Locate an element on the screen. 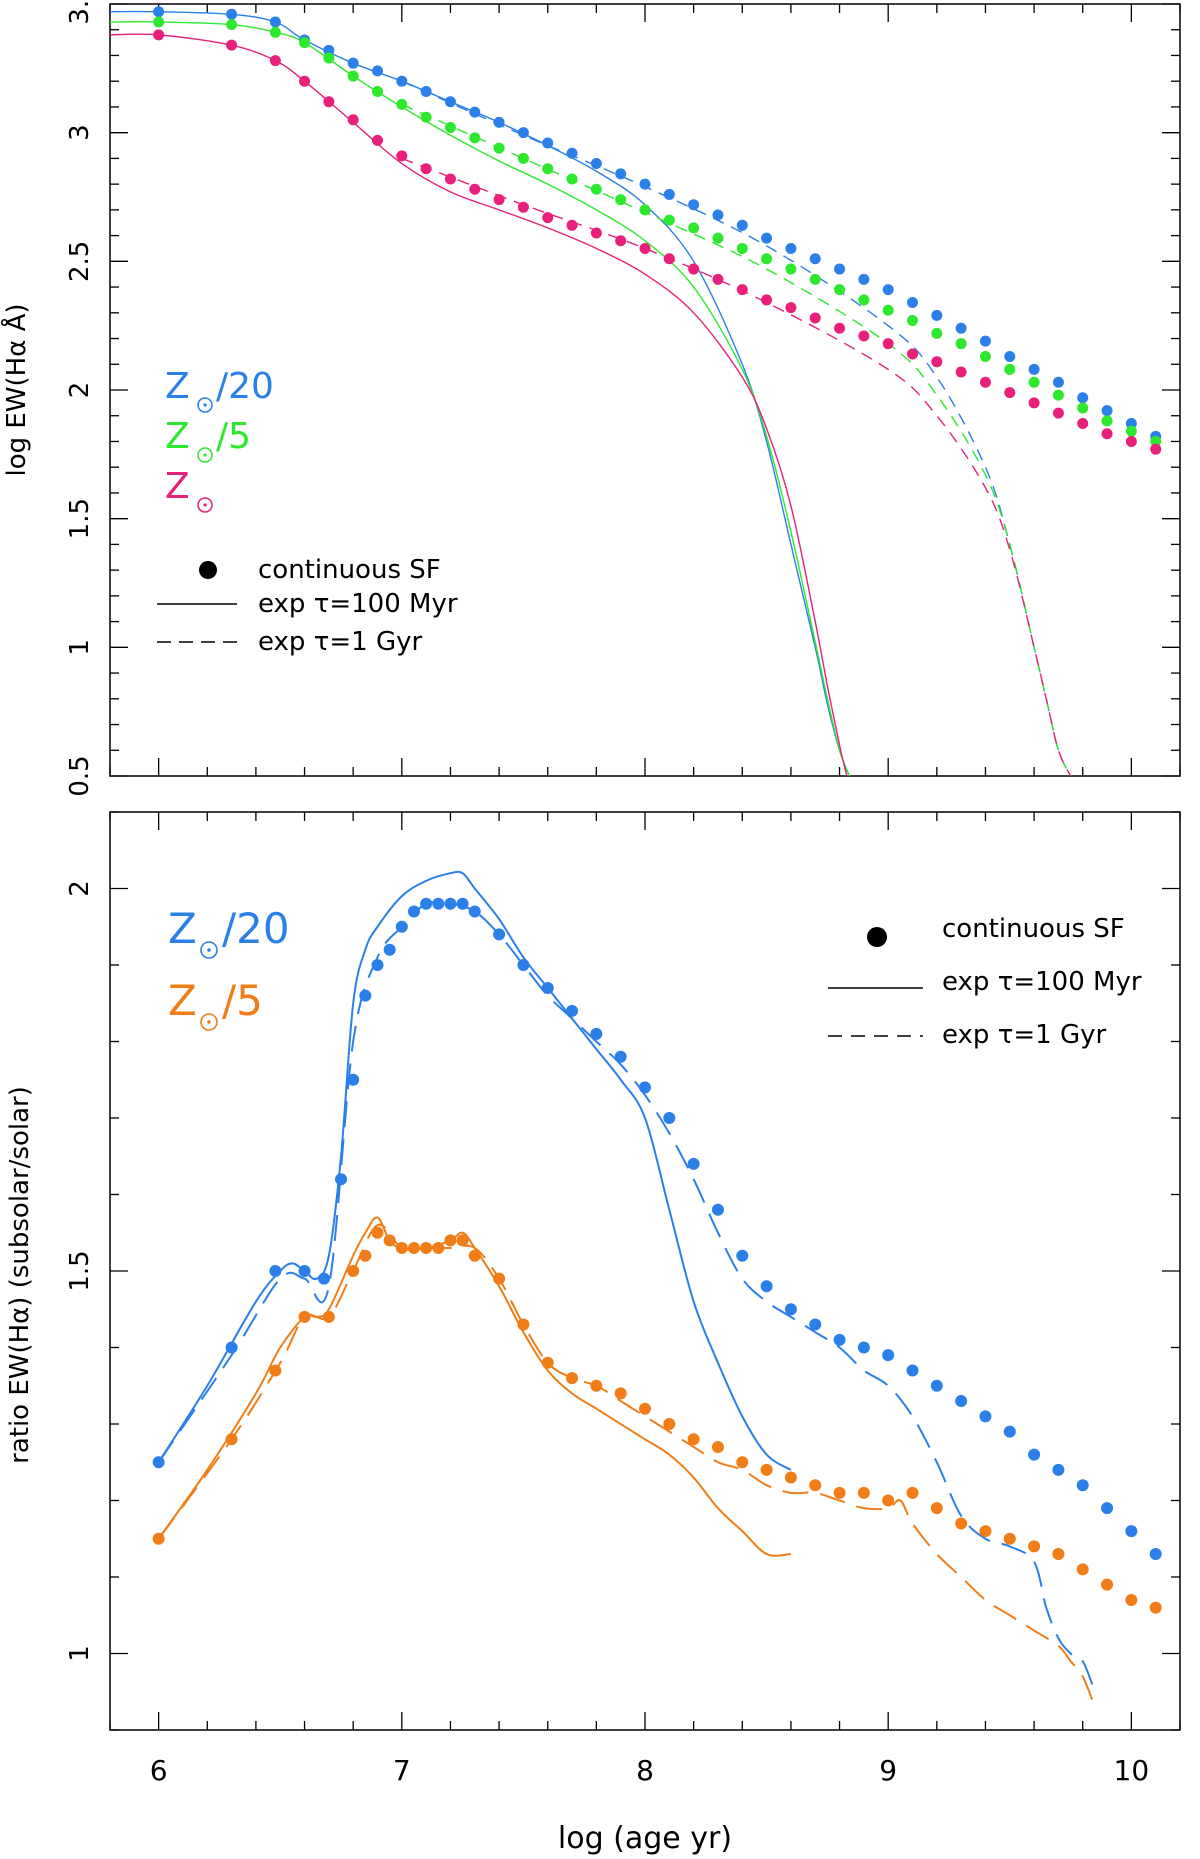 The image size is (1200, 1859). bottom-legend-label-exp100: exp τ=100 Myr is located at coordinates (1042, 982).